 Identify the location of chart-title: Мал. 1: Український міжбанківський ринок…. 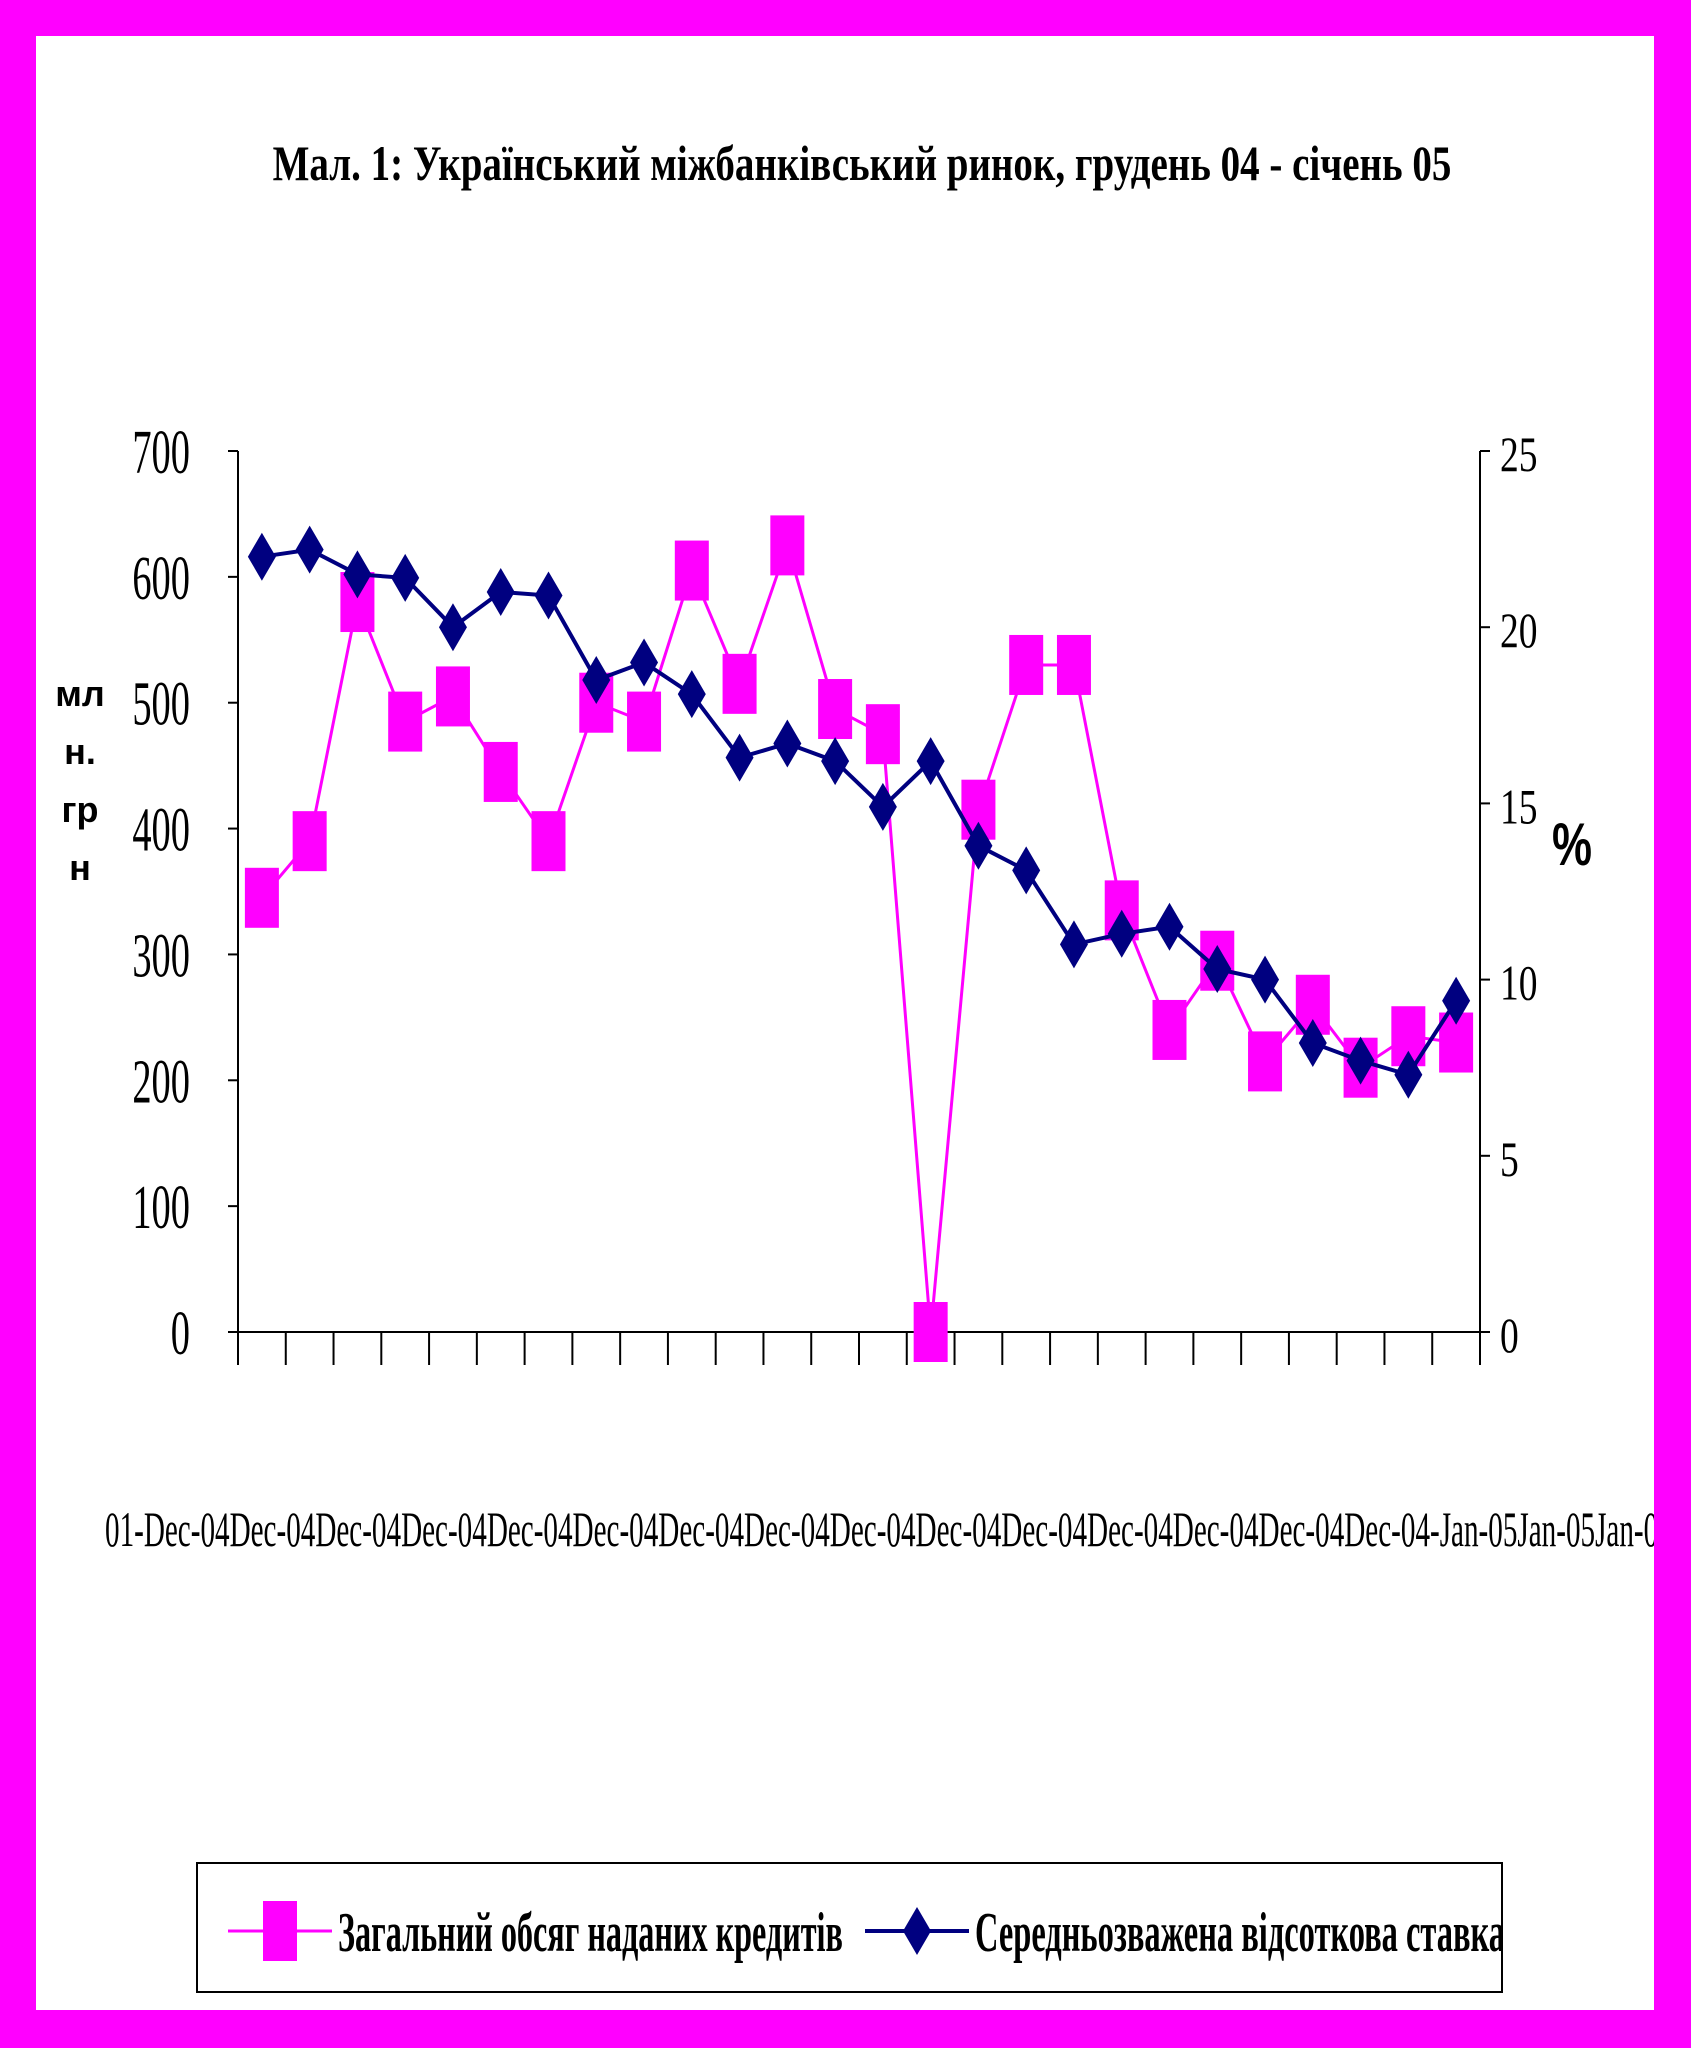
(862, 163).